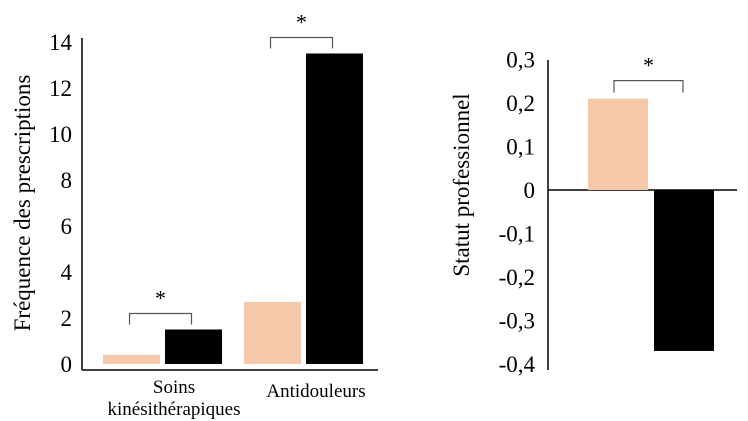  What do you see at coordinates (520, 103) in the screenshot?
I see `y-tick-label: 0,2` at bounding box center [520, 103].